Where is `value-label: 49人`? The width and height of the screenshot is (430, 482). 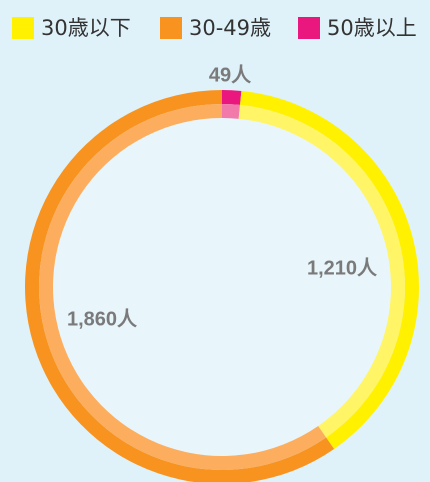
value-label: 49人 is located at coordinates (230, 74).